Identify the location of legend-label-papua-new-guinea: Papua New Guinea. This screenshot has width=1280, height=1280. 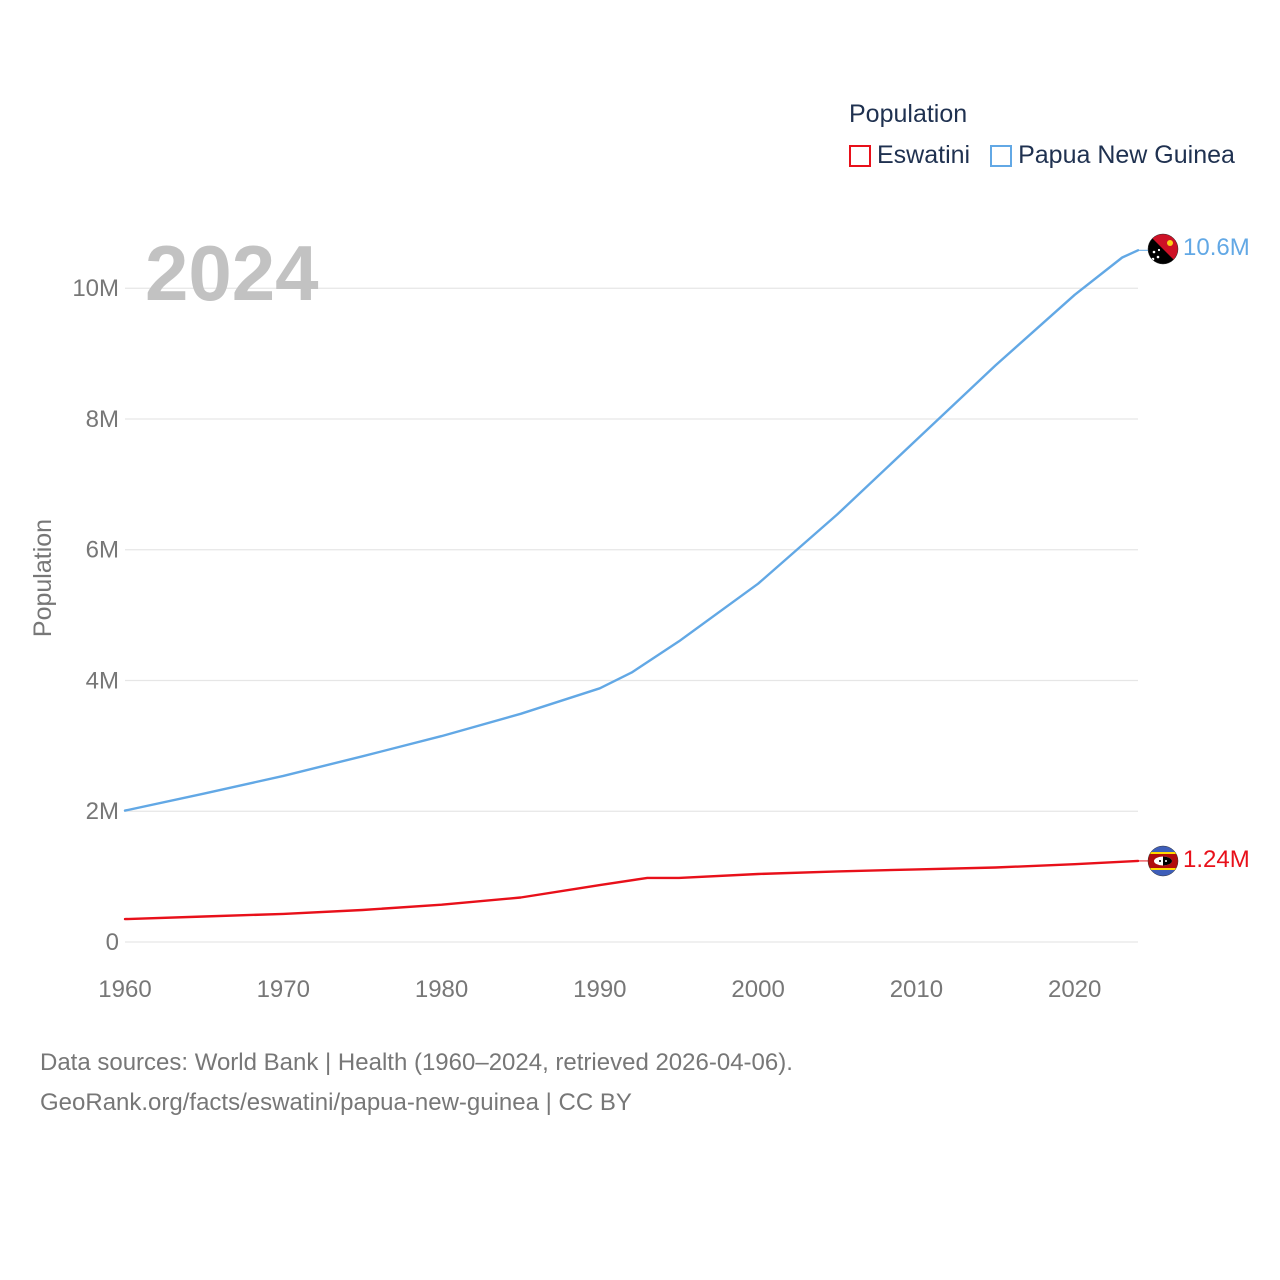
(1126, 155).